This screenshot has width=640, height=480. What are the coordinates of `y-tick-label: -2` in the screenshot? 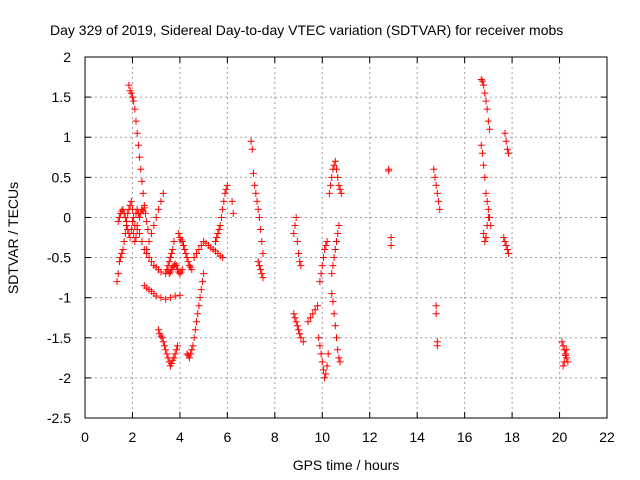 It's located at (65, 378).